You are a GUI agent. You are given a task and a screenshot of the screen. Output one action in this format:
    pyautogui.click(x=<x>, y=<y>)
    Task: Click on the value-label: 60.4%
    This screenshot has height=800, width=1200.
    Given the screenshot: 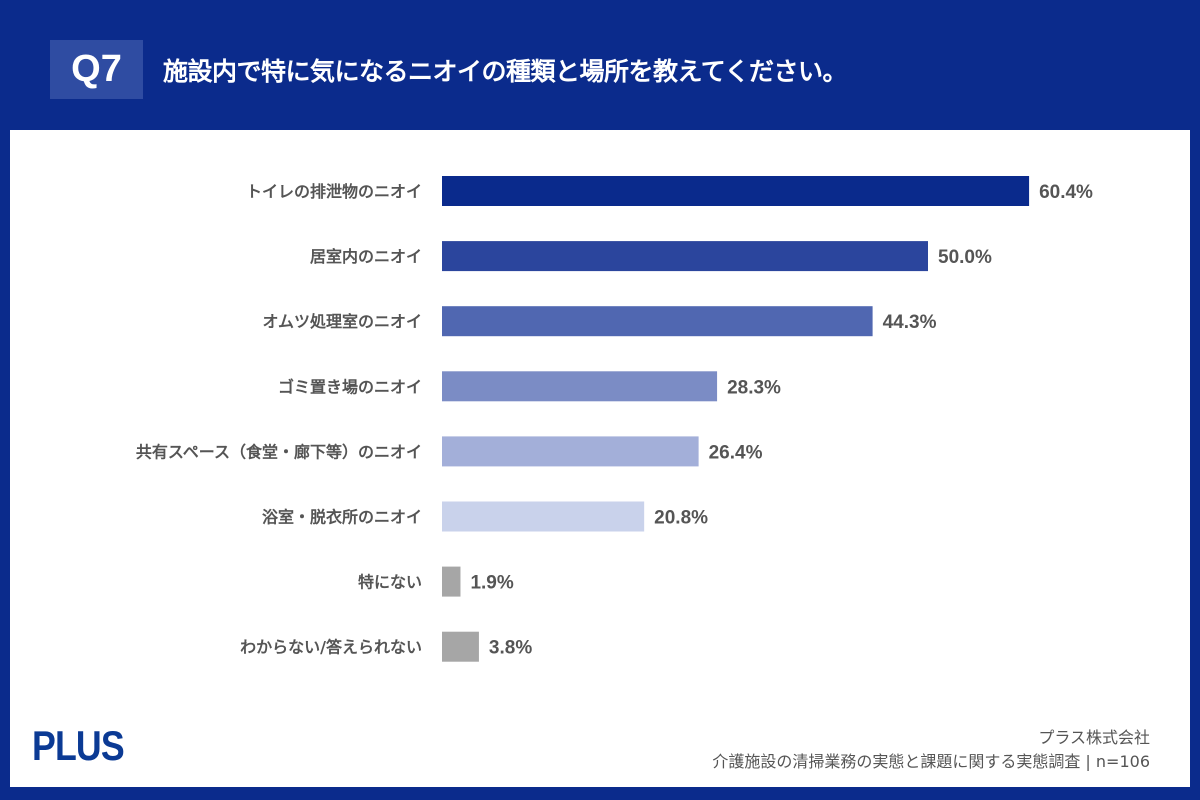 What is the action you would take?
    pyautogui.click(x=1066, y=192)
    